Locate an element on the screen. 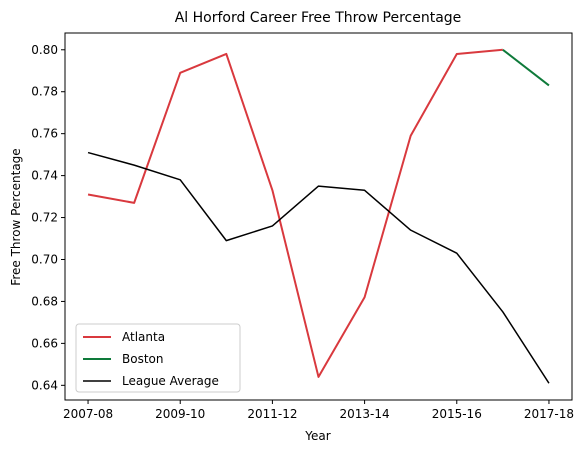  y-tick-label: 0.74 is located at coordinates (44, 176).